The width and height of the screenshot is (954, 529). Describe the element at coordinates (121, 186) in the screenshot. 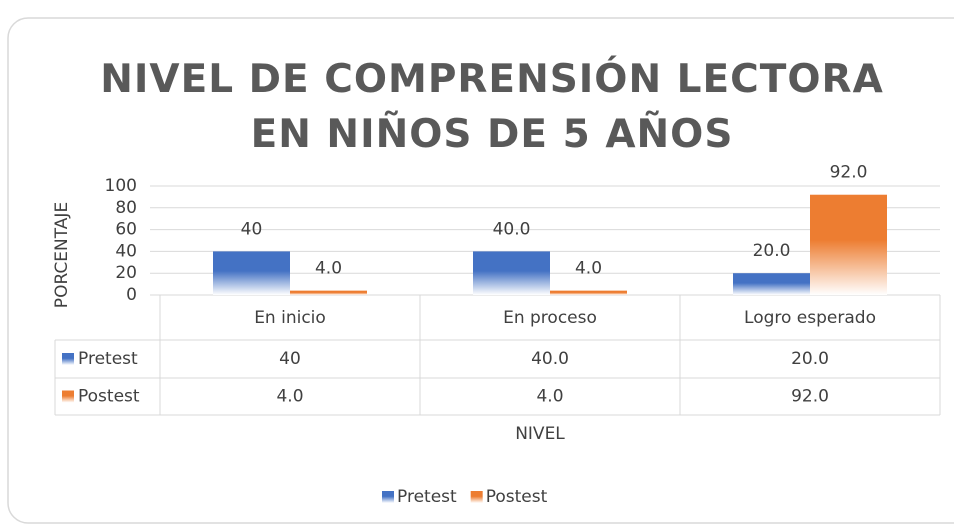

I see `y-tick-label: 100` at that location.